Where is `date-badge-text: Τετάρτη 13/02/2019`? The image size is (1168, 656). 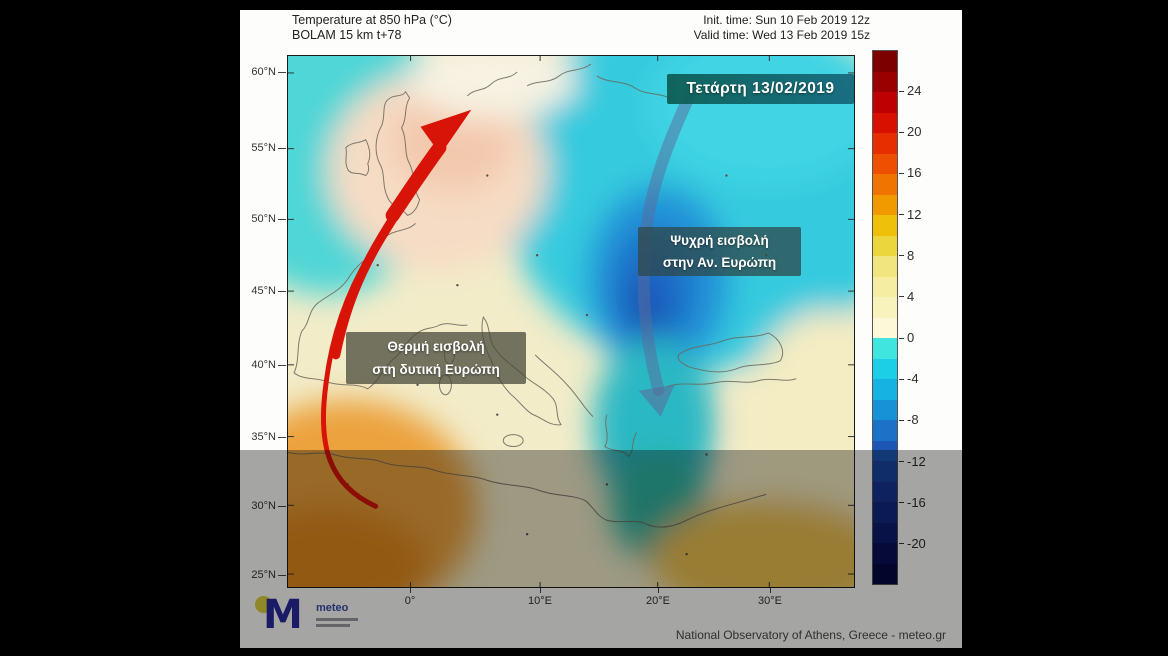
date-badge-text: Τετάρτη 13/02/2019 is located at coordinates (760, 88).